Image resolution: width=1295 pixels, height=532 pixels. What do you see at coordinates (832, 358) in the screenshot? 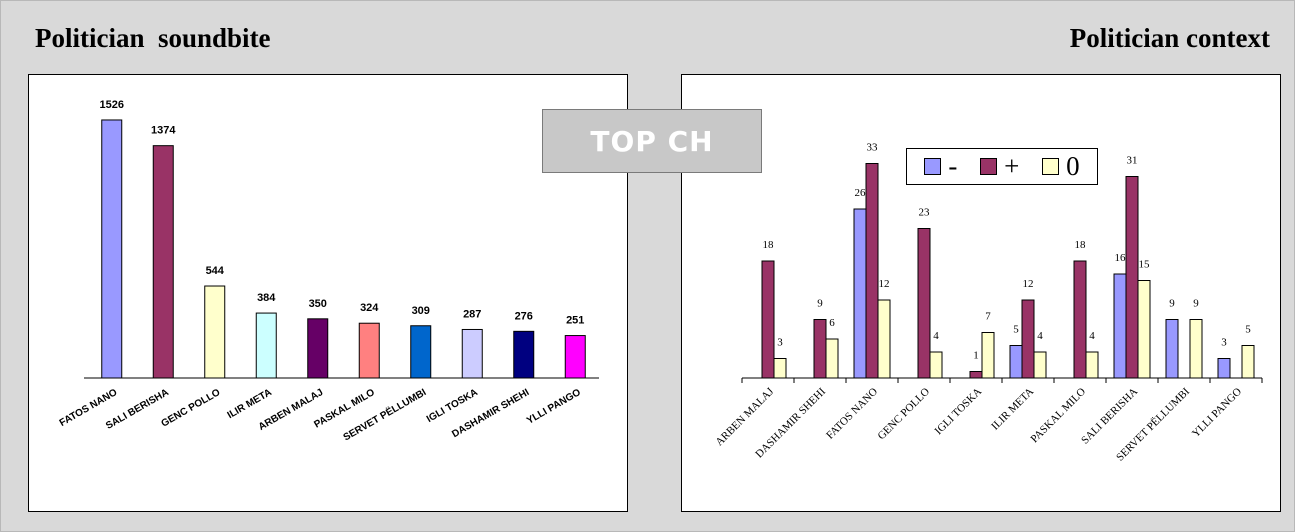
I see `bar-dashamir-shehi-zero` at bounding box center [832, 358].